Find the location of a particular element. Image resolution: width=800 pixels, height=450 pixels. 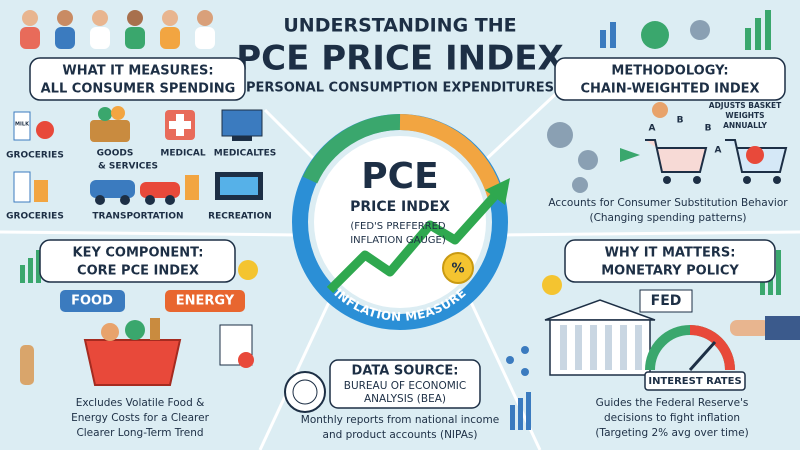

category-label: RECREATION is located at coordinates (240, 217).